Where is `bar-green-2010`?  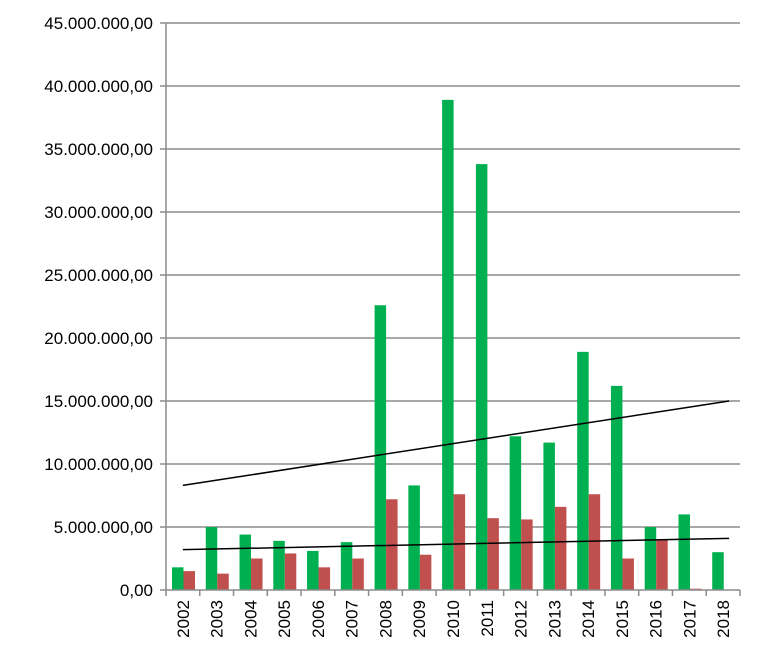
bar-green-2010 is located at coordinates (448, 345).